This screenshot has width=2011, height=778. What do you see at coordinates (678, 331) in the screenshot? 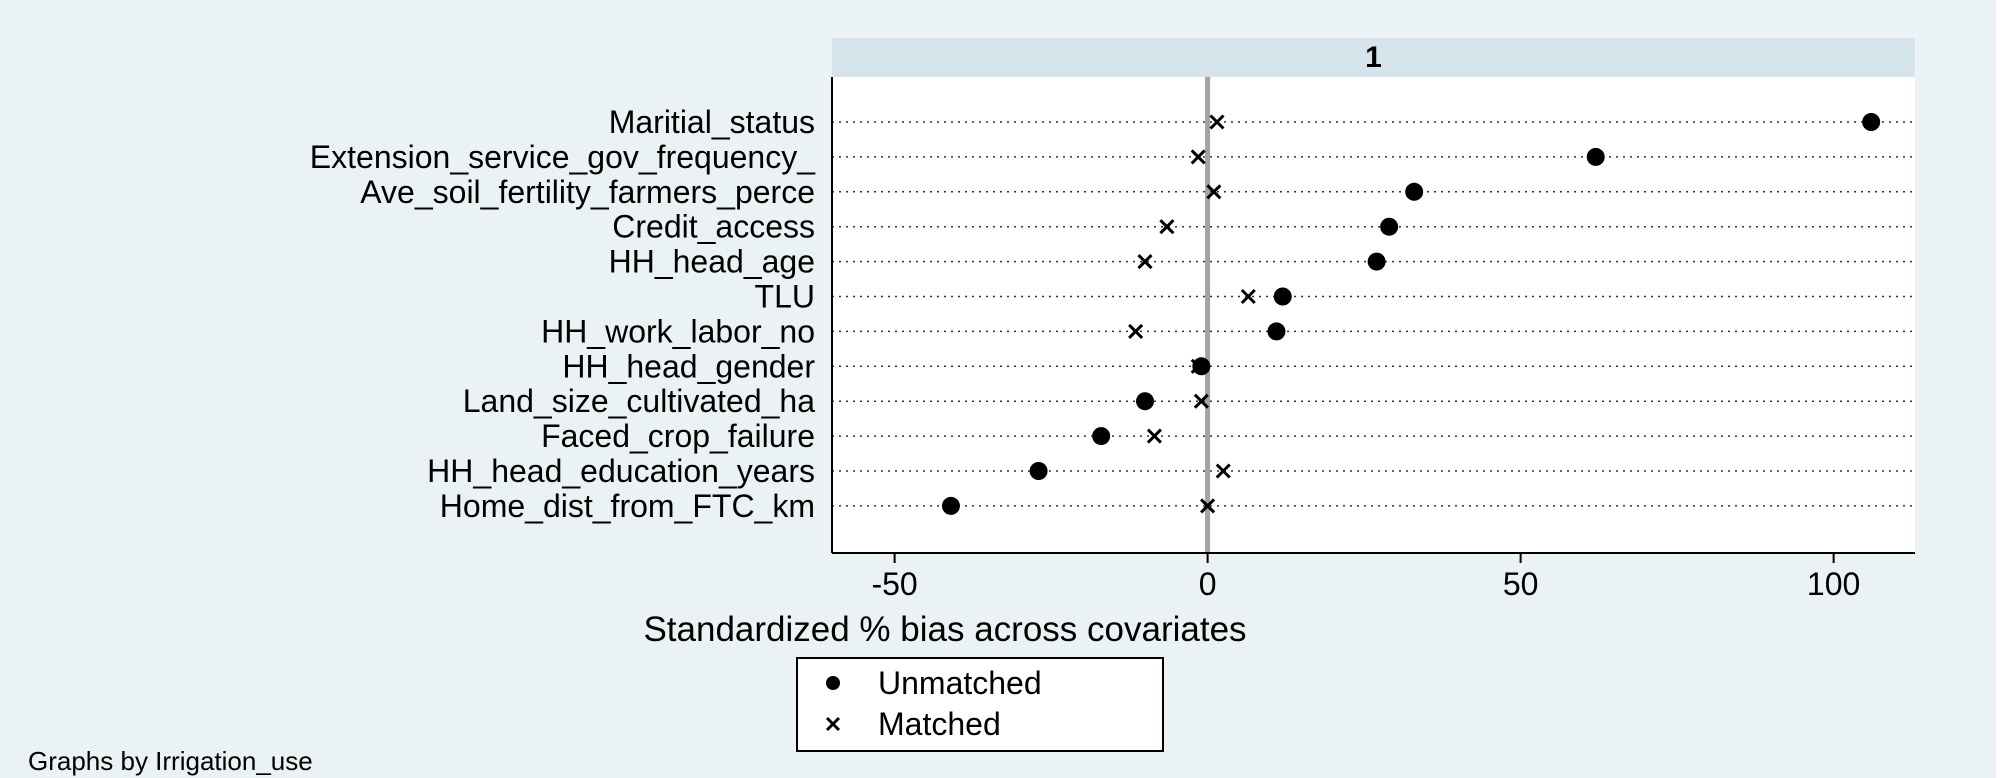
I see `covariate-label: HH_work_labor_no` at bounding box center [678, 331].